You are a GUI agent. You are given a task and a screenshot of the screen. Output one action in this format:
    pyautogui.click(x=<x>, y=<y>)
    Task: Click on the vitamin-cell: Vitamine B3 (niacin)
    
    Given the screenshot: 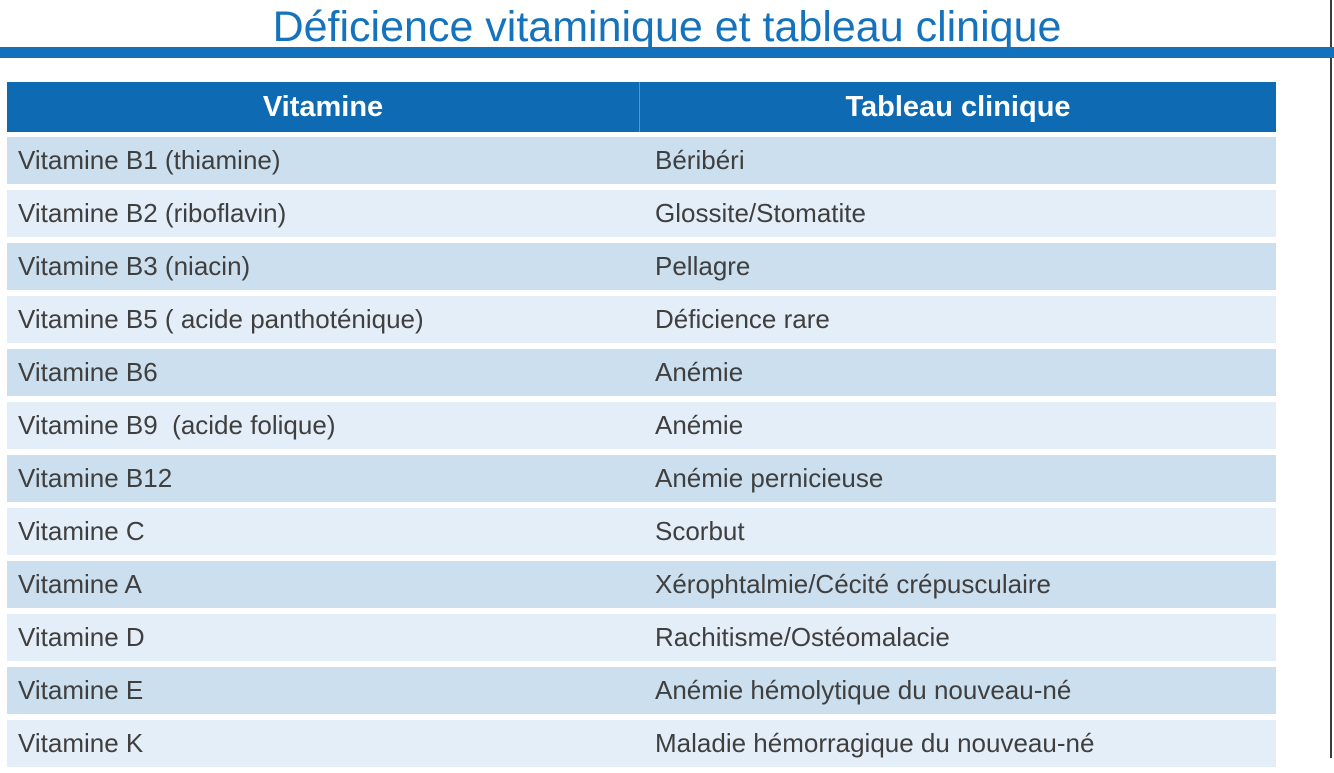 What is the action you would take?
    pyautogui.click(x=134, y=266)
    